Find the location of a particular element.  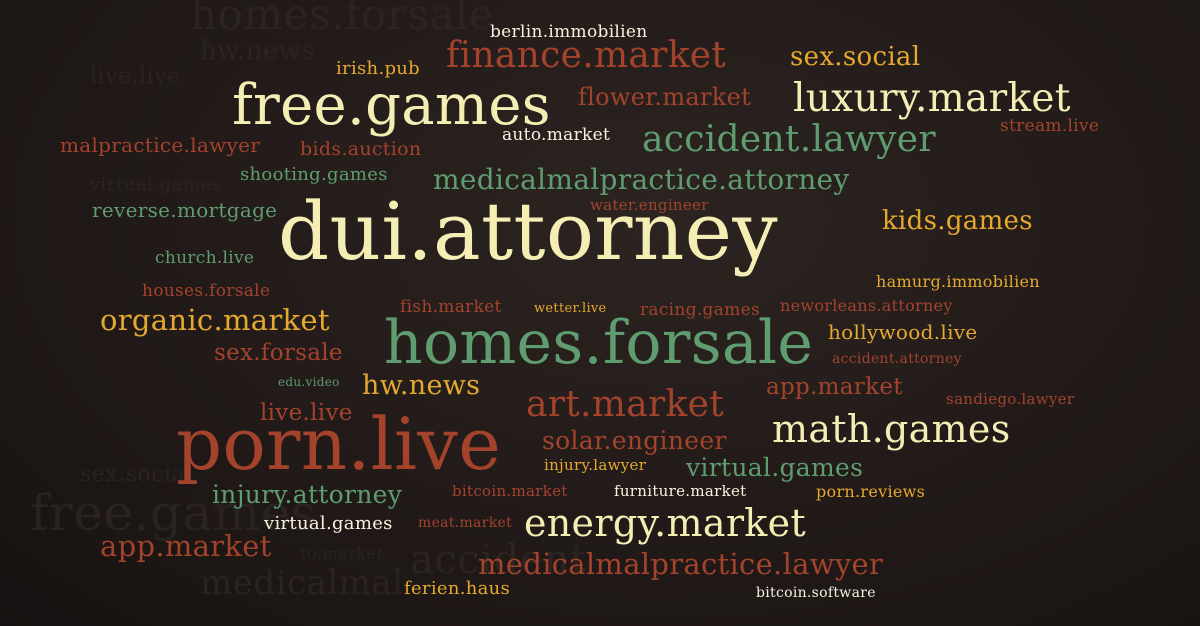

ghost-word: free.games is located at coordinates (173, 513).